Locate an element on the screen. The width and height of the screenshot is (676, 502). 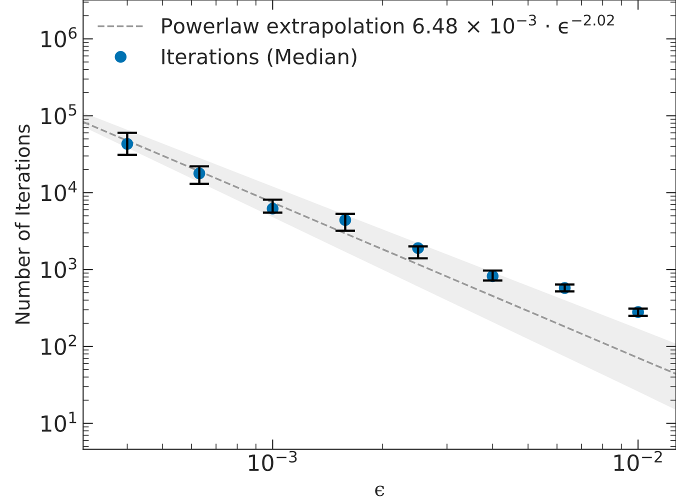
x-tick-label: 10$^{−3}$ is located at coordinates (272, 461).